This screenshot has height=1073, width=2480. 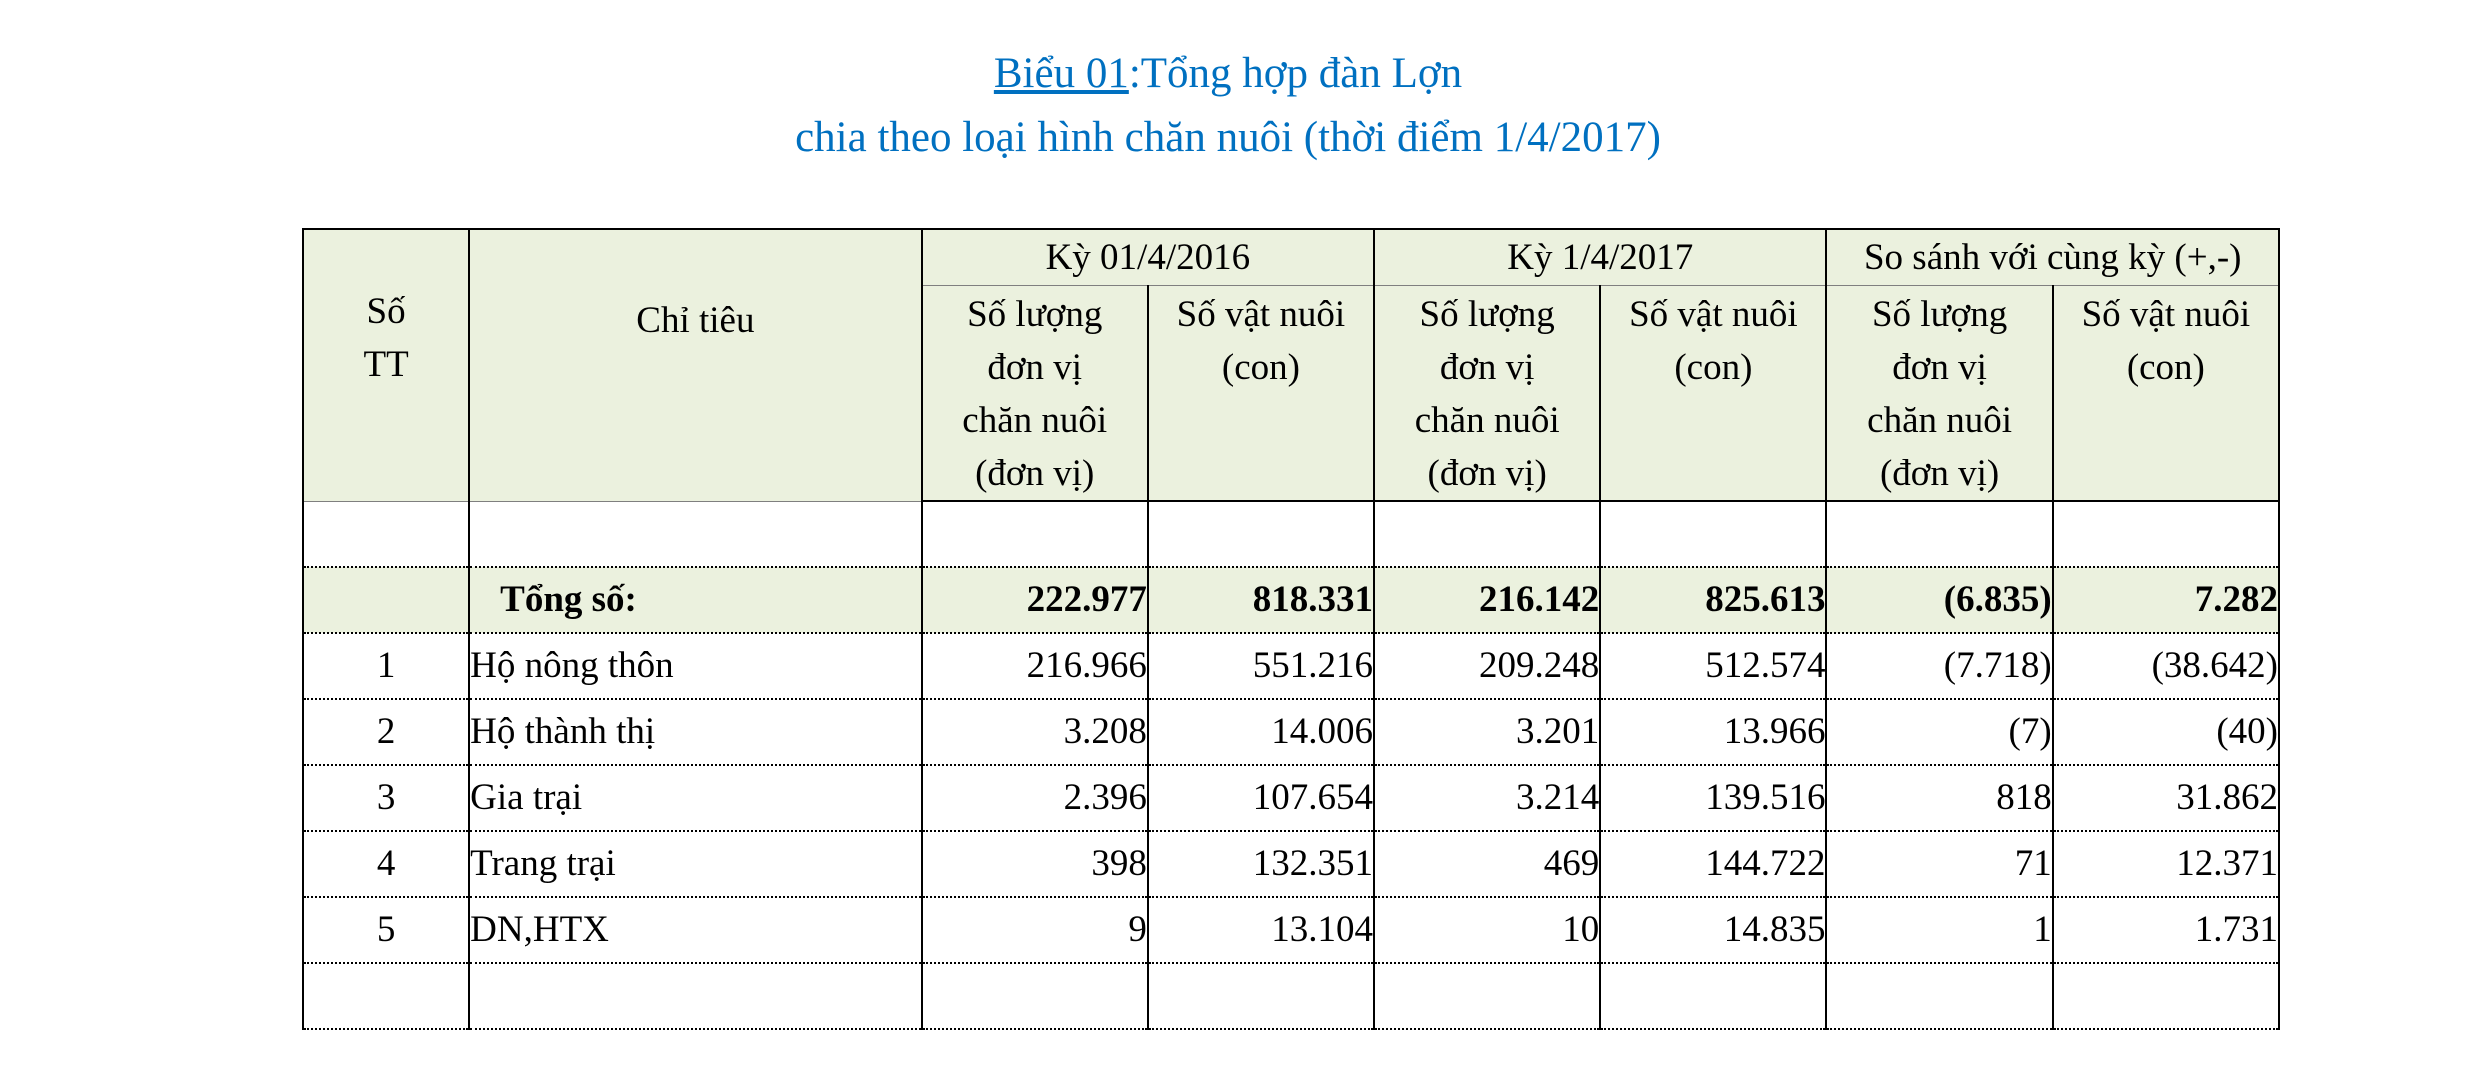 What do you see at coordinates (1487, 666) in the screenshot?
I see `row-value: 209.248` at bounding box center [1487, 666].